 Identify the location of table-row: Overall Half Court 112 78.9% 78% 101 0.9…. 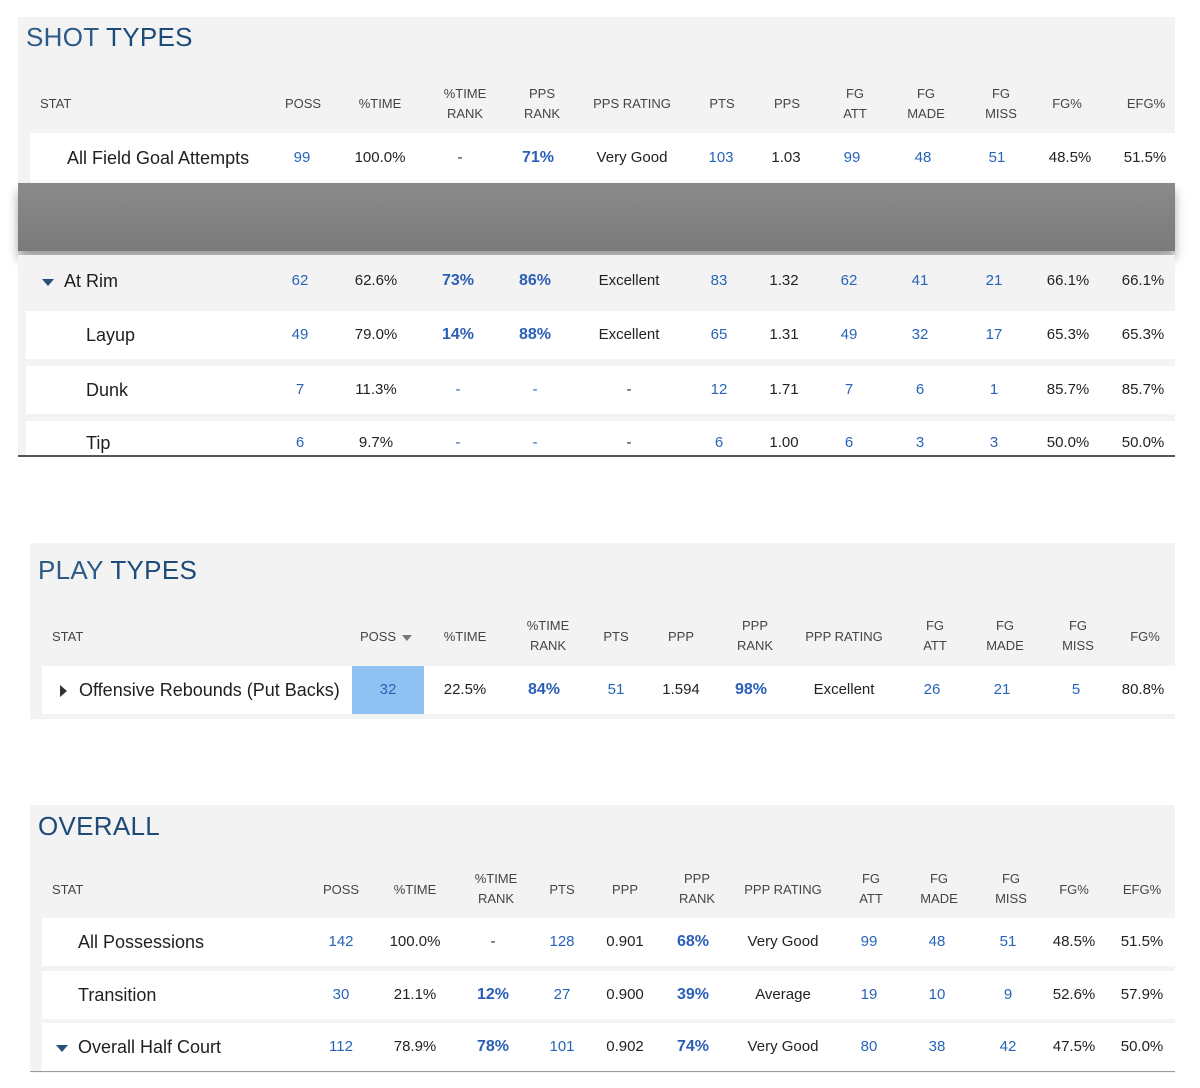
(608, 1047).